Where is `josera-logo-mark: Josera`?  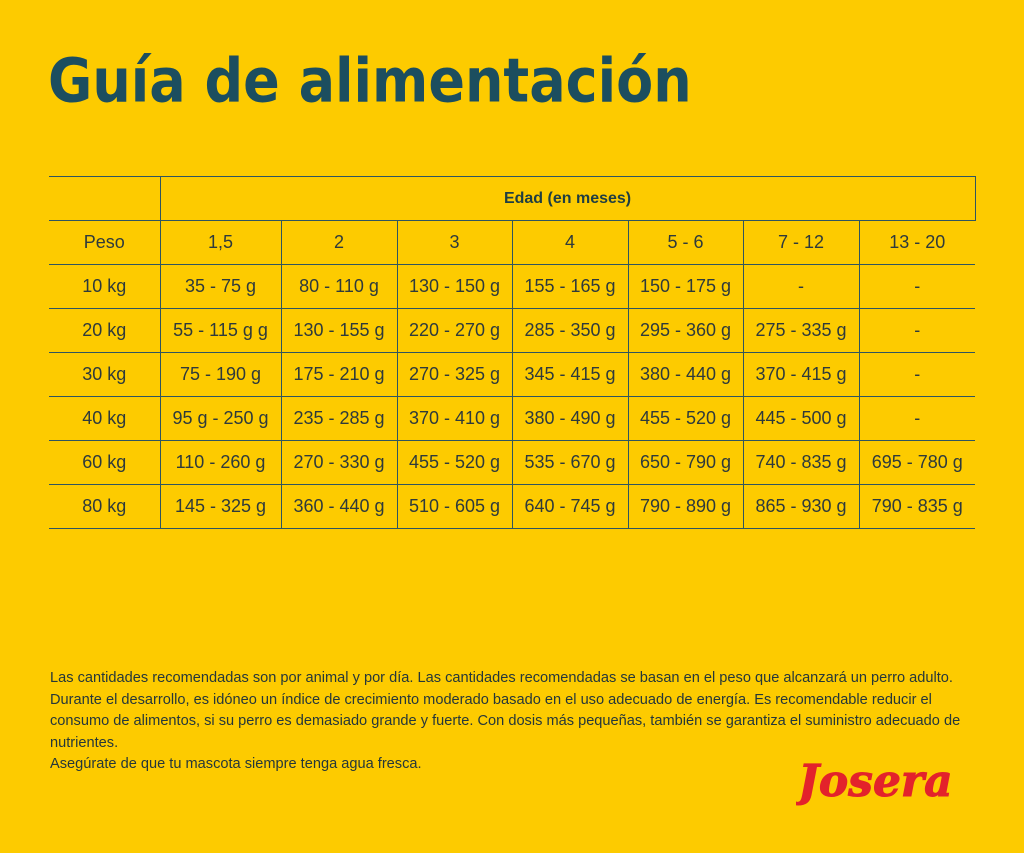 josera-logo-mark: Josera is located at coordinates (872, 782).